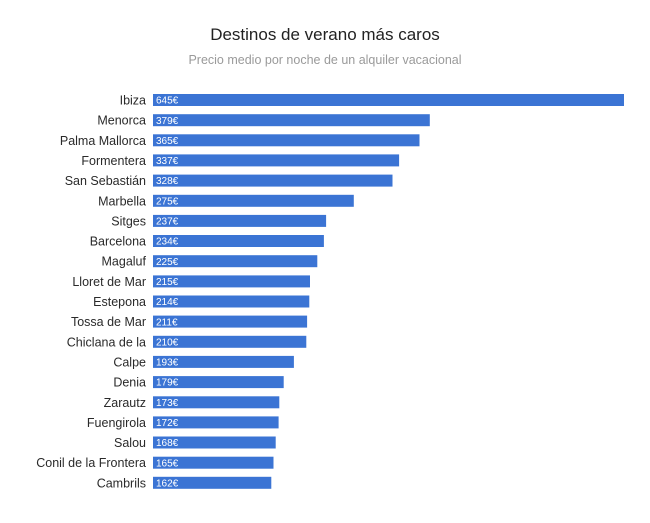 This screenshot has height=523, width=650. Describe the element at coordinates (167, 121) in the screenshot. I see `value-label: 379€` at that location.